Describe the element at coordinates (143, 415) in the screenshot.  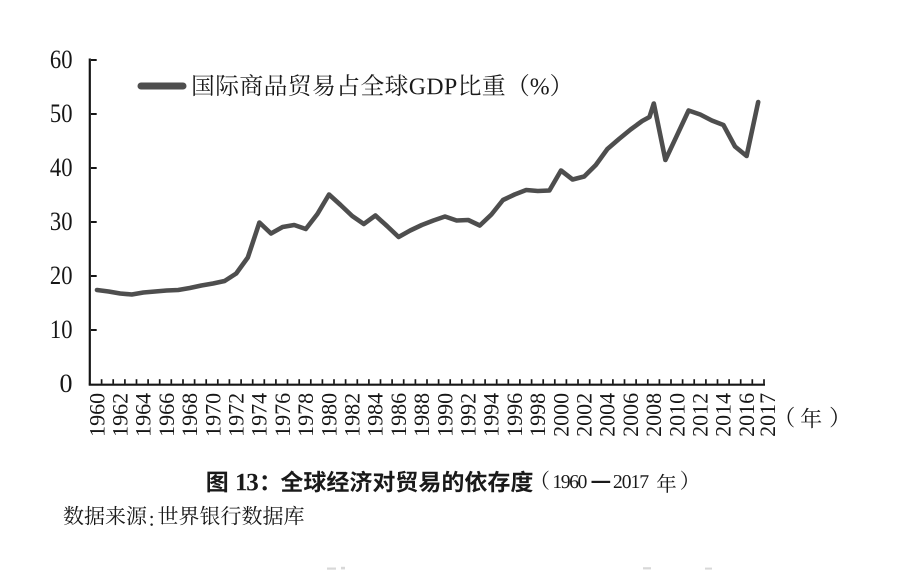
I see `svg-text: 1964` at that location.